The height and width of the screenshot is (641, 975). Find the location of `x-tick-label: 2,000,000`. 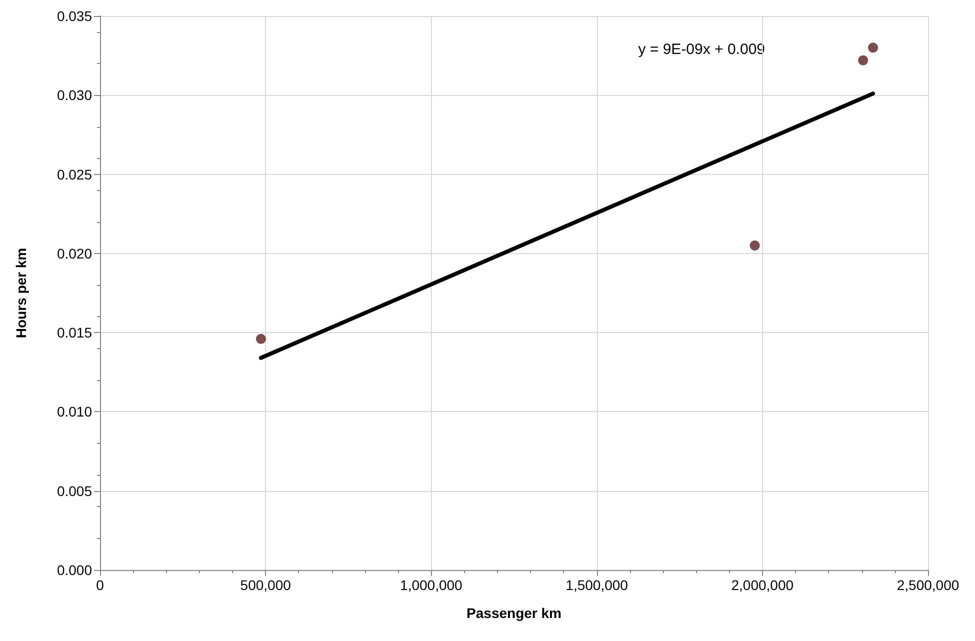

x-tick-label: 2,000,000 is located at coordinates (762, 585).